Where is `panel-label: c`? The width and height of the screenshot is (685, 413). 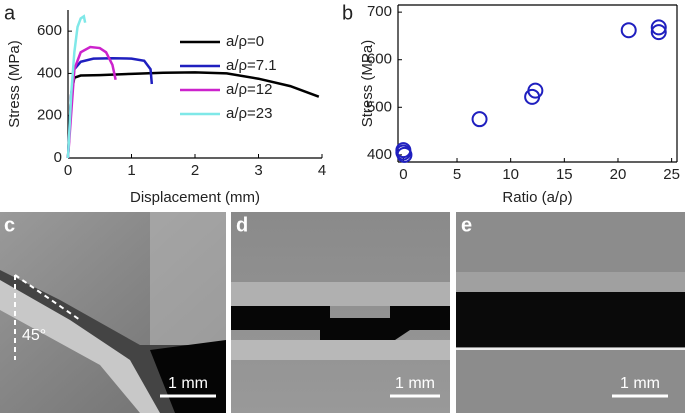 panel-label: c is located at coordinates (9, 225).